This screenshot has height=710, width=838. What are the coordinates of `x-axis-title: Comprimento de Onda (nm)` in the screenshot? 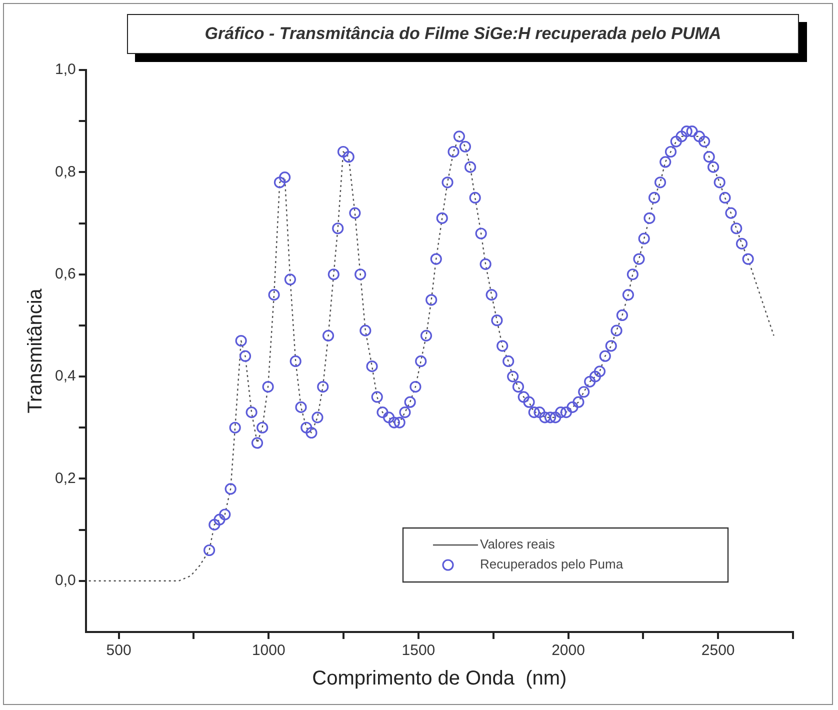 It's located at (439, 679).